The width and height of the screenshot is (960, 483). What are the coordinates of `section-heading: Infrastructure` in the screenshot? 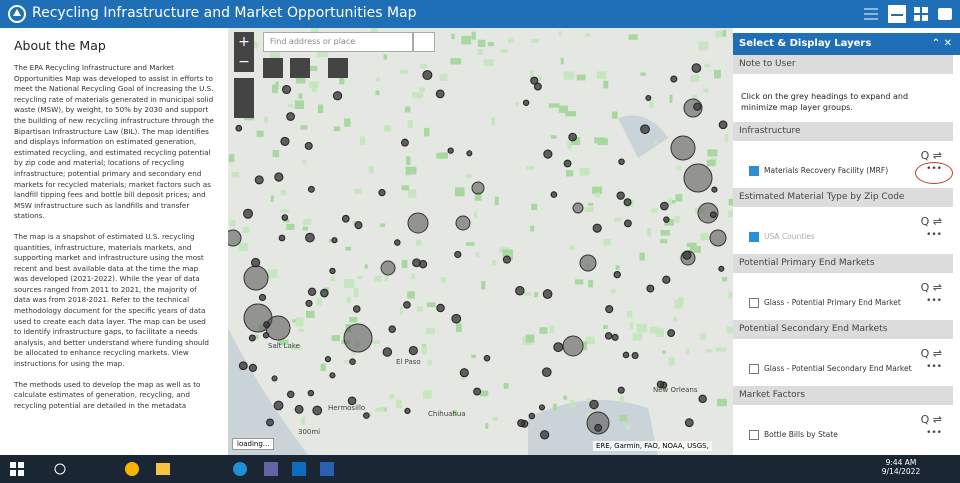 It's located at (843, 131).